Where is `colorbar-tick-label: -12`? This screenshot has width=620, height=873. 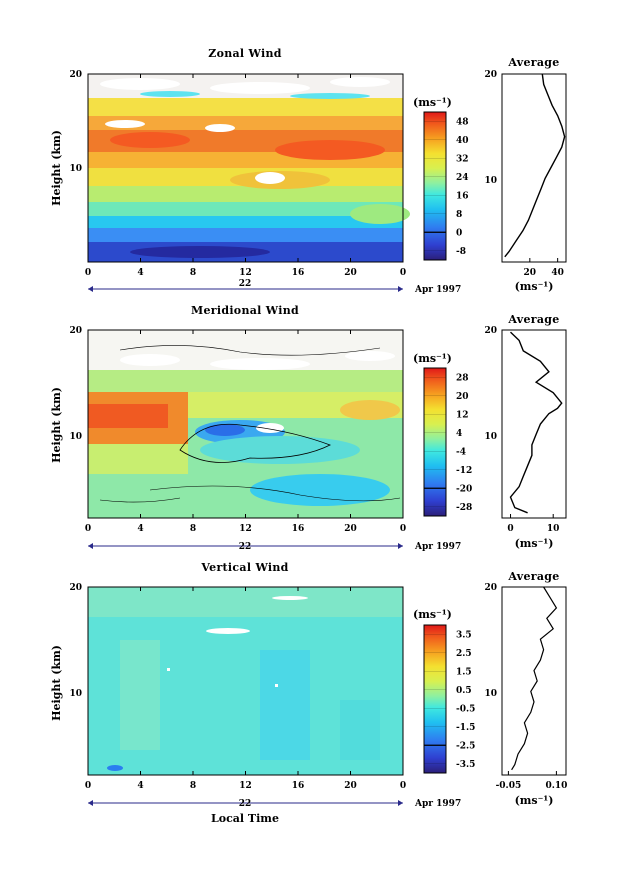 colorbar-tick-label: -12 is located at coordinates (464, 471).